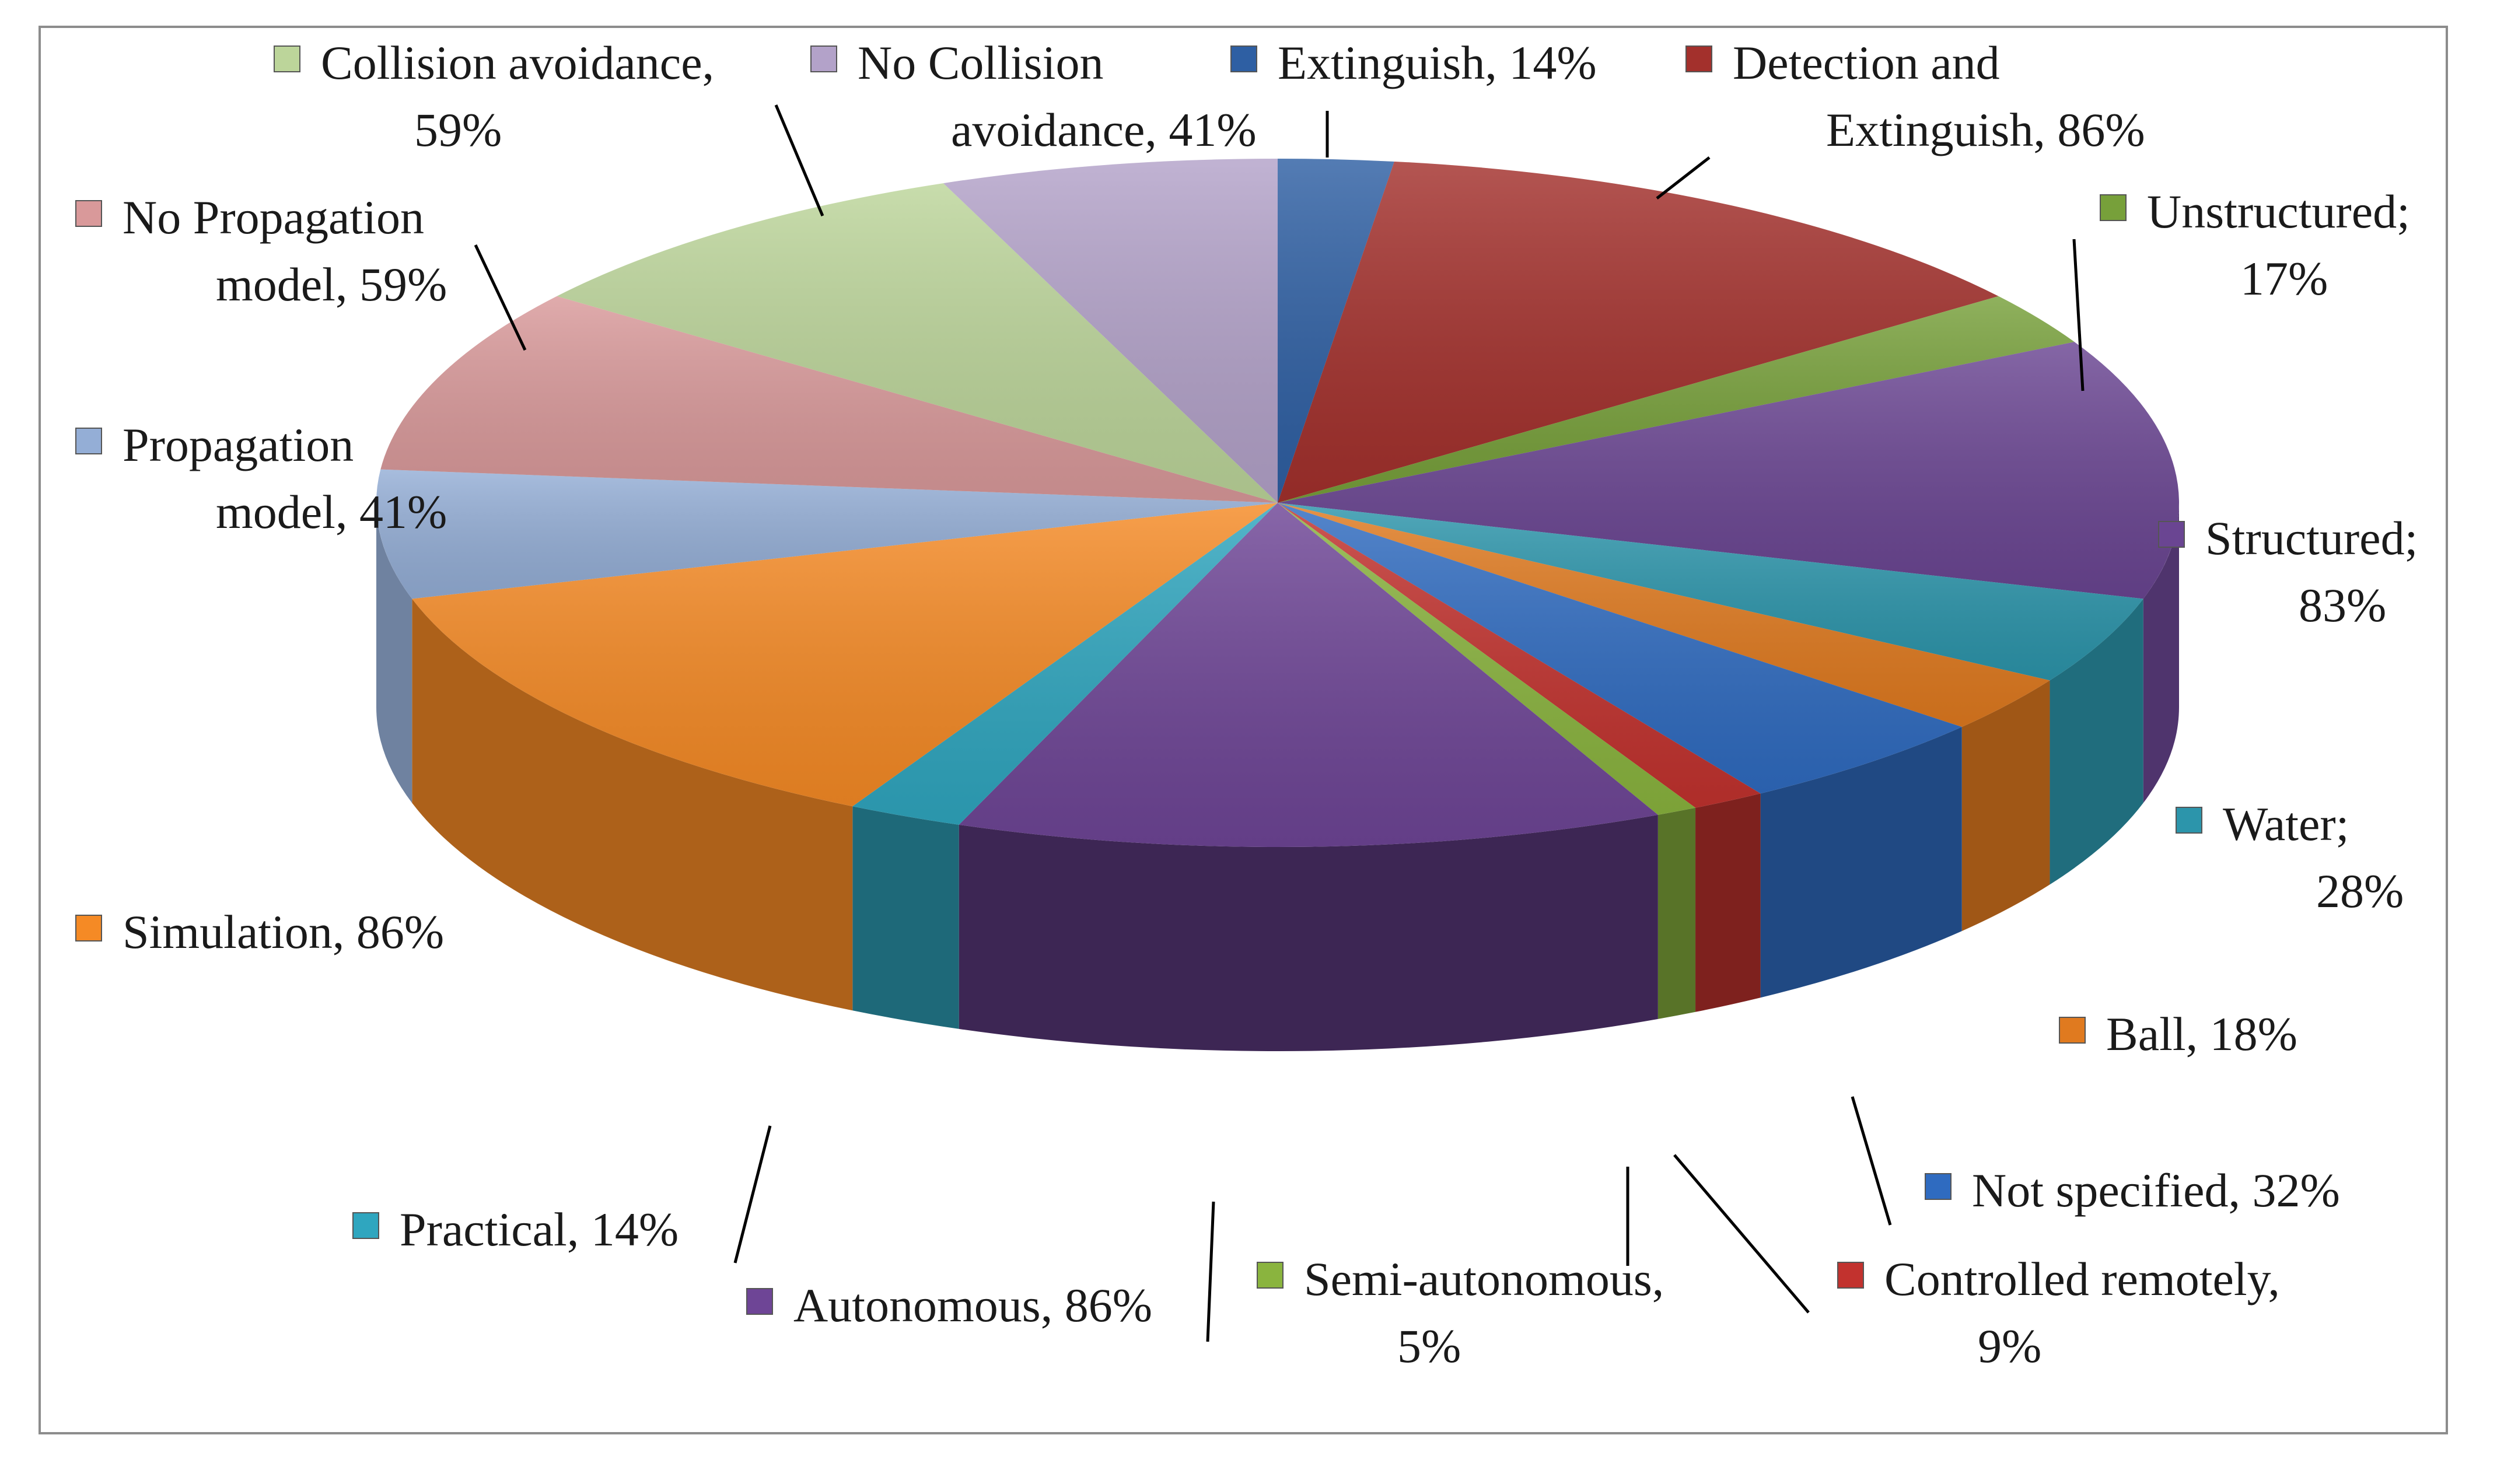 This screenshot has height=1484, width=2497. What do you see at coordinates (458, 129) in the screenshot?
I see `slice-label-0-line-1: 59%` at bounding box center [458, 129].